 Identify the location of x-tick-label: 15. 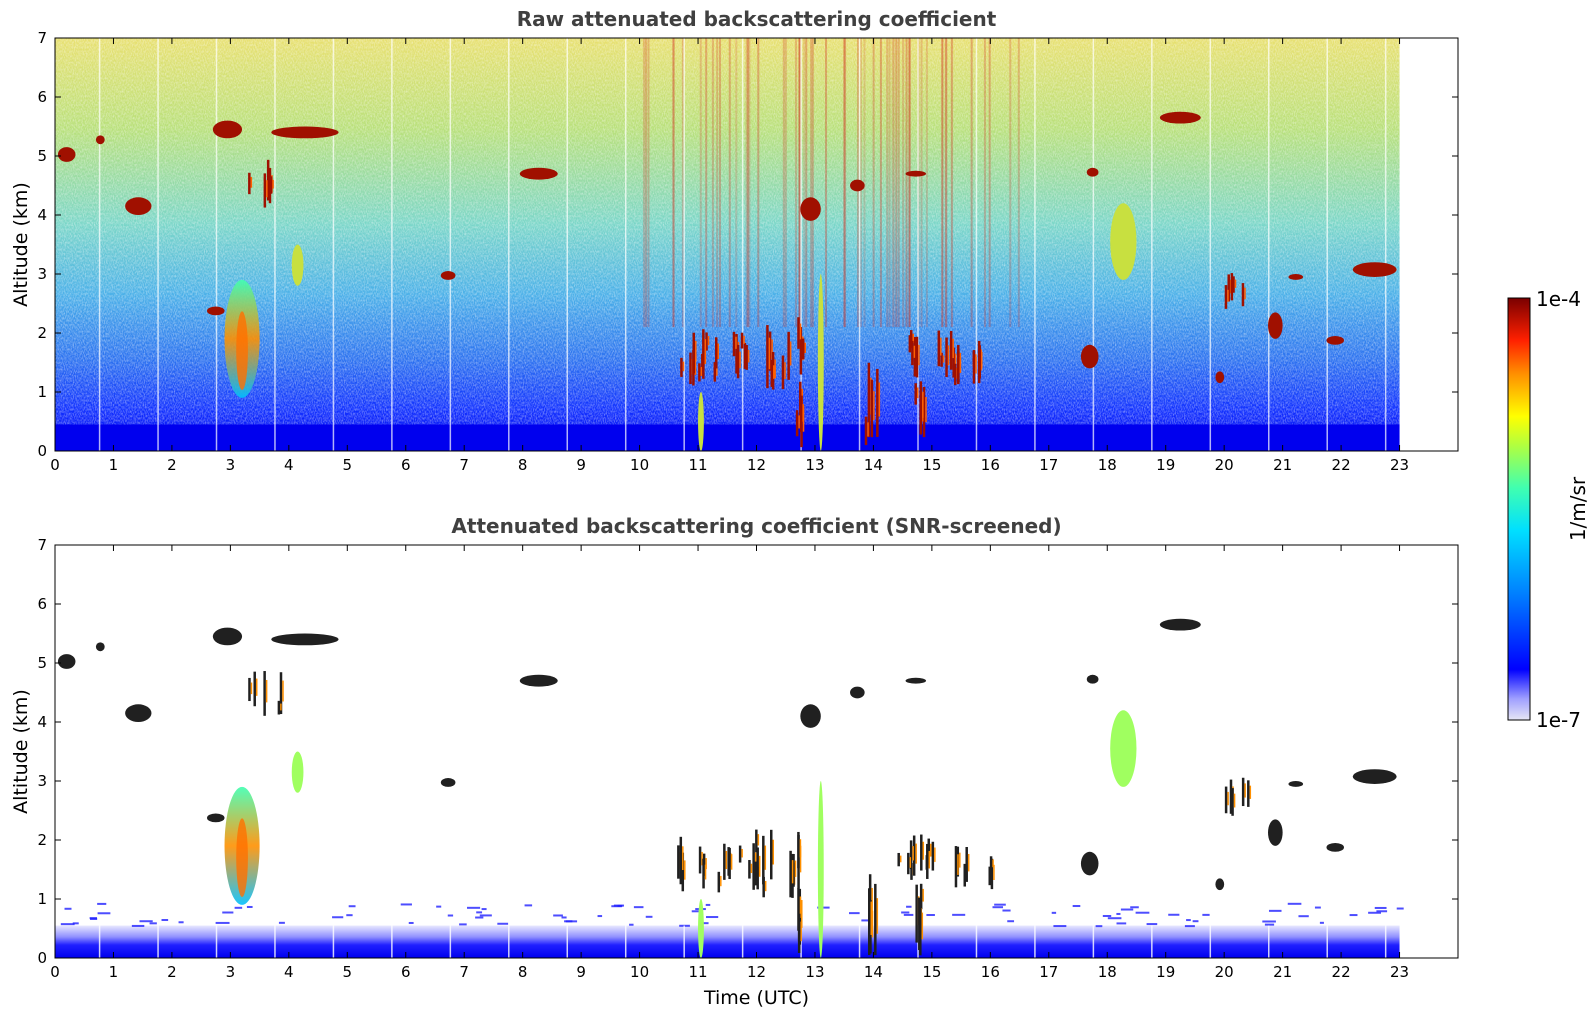
(931, 972).